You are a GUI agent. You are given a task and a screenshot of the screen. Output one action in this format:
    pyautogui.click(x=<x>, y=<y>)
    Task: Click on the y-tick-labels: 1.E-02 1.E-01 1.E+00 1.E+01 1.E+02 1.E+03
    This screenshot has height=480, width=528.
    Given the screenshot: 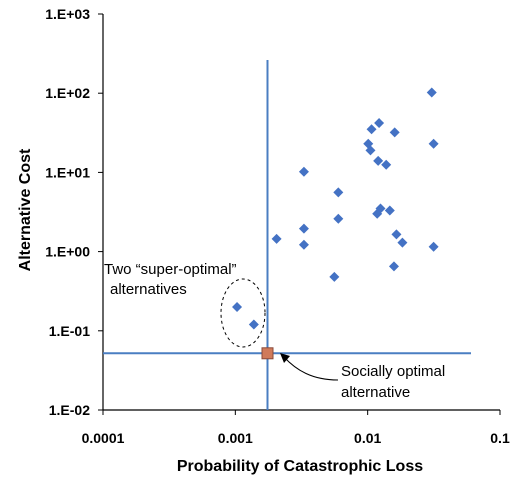 What is the action you would take?
    pyautogui.click(x=74, y=212)
    